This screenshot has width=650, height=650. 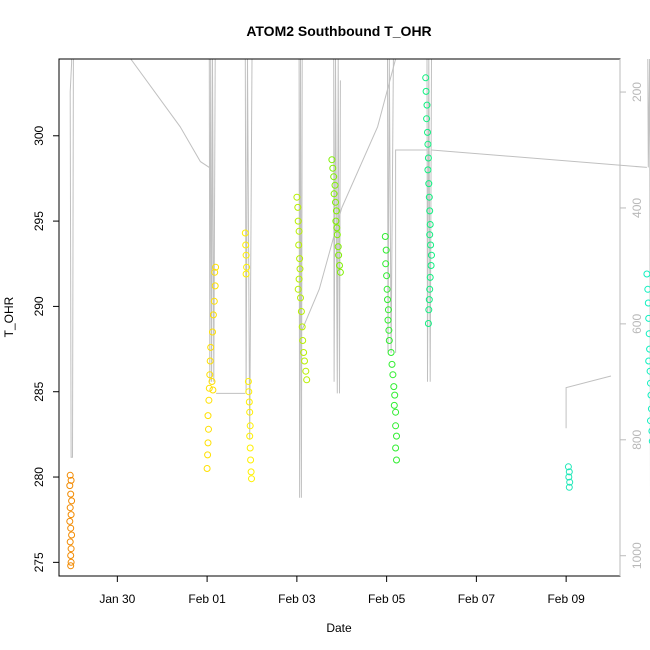 What do you see at coordinates (387, 599) in the screenshot?
I see `x-tick-label: Feb 05` at bounding box center [387, 599].